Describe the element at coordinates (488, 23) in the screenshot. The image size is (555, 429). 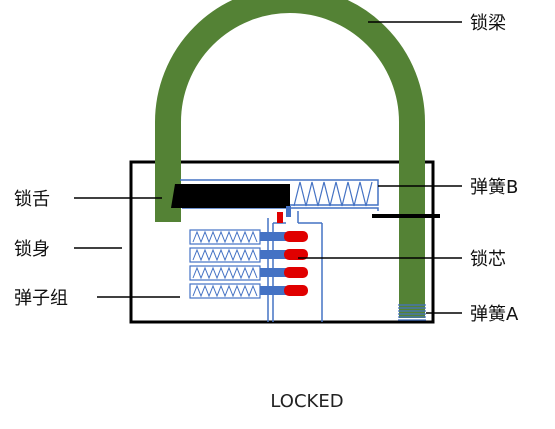
I see `label-shackle: 锁梁` at that location.